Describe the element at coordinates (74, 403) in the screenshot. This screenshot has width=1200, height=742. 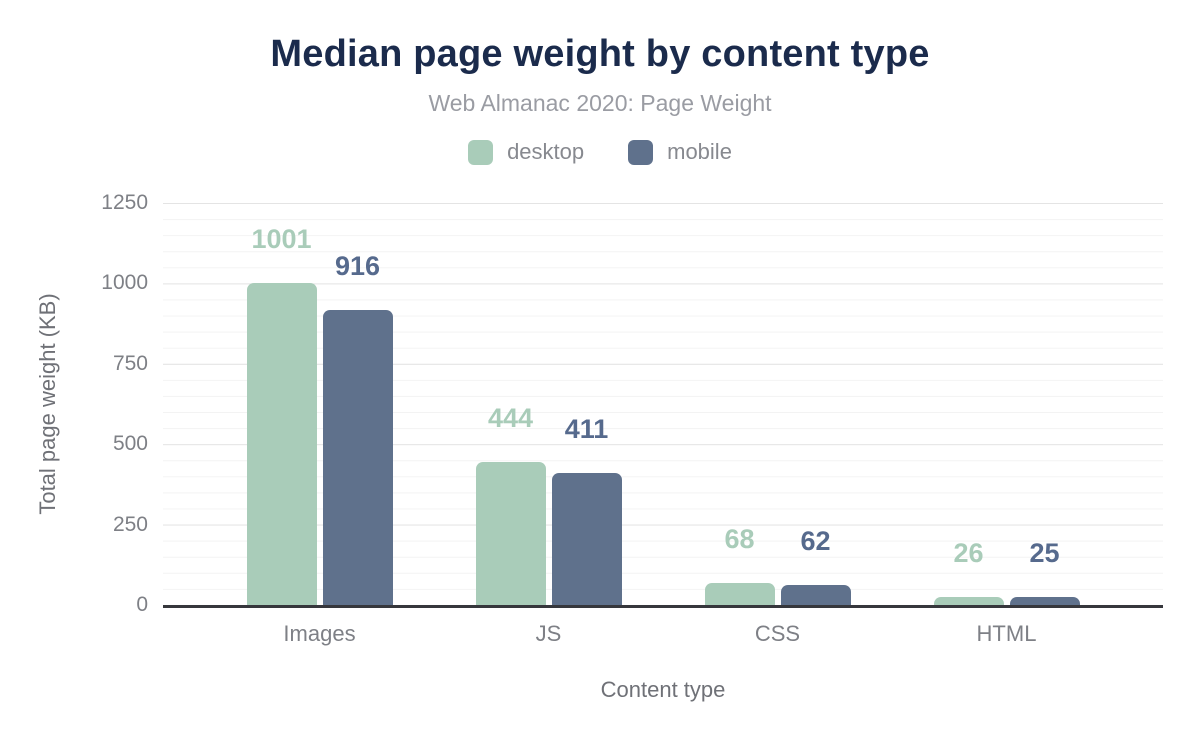
I see `y-axis-ticks: 0 250 500 750 1000 1250` at that location.